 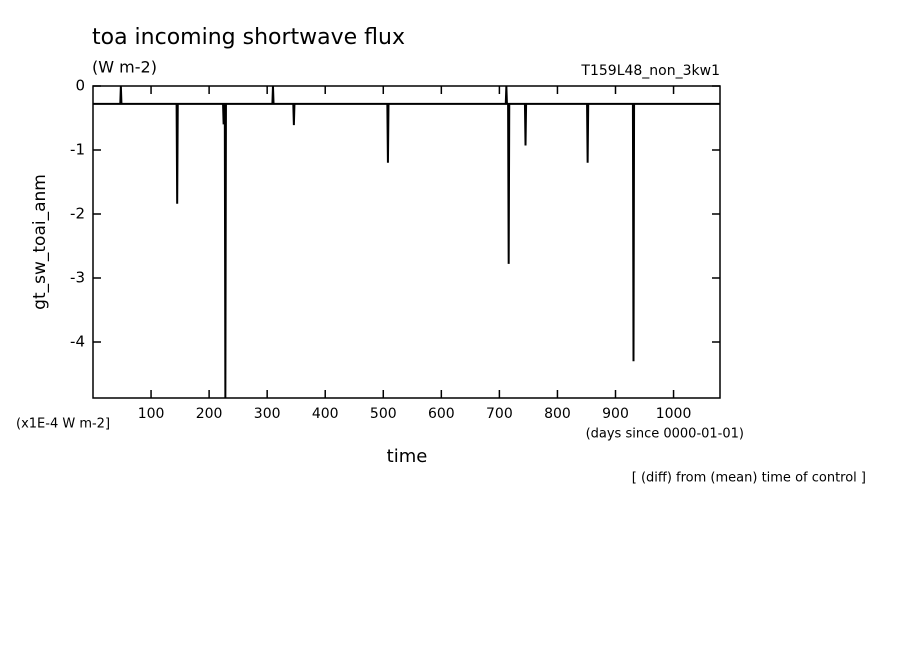 What do you see at coordinates (80, 86) in the screenshot?
I see `y-tick-label: 0` at bounding box center [80, 86].